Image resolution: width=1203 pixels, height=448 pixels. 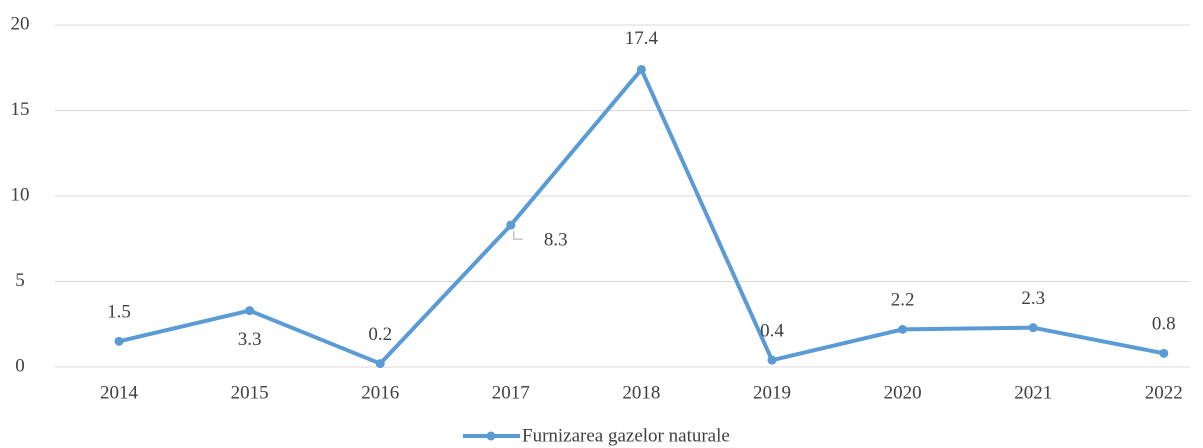 I want to click on x-tick-label: 2018, so click(x=641, y=392).